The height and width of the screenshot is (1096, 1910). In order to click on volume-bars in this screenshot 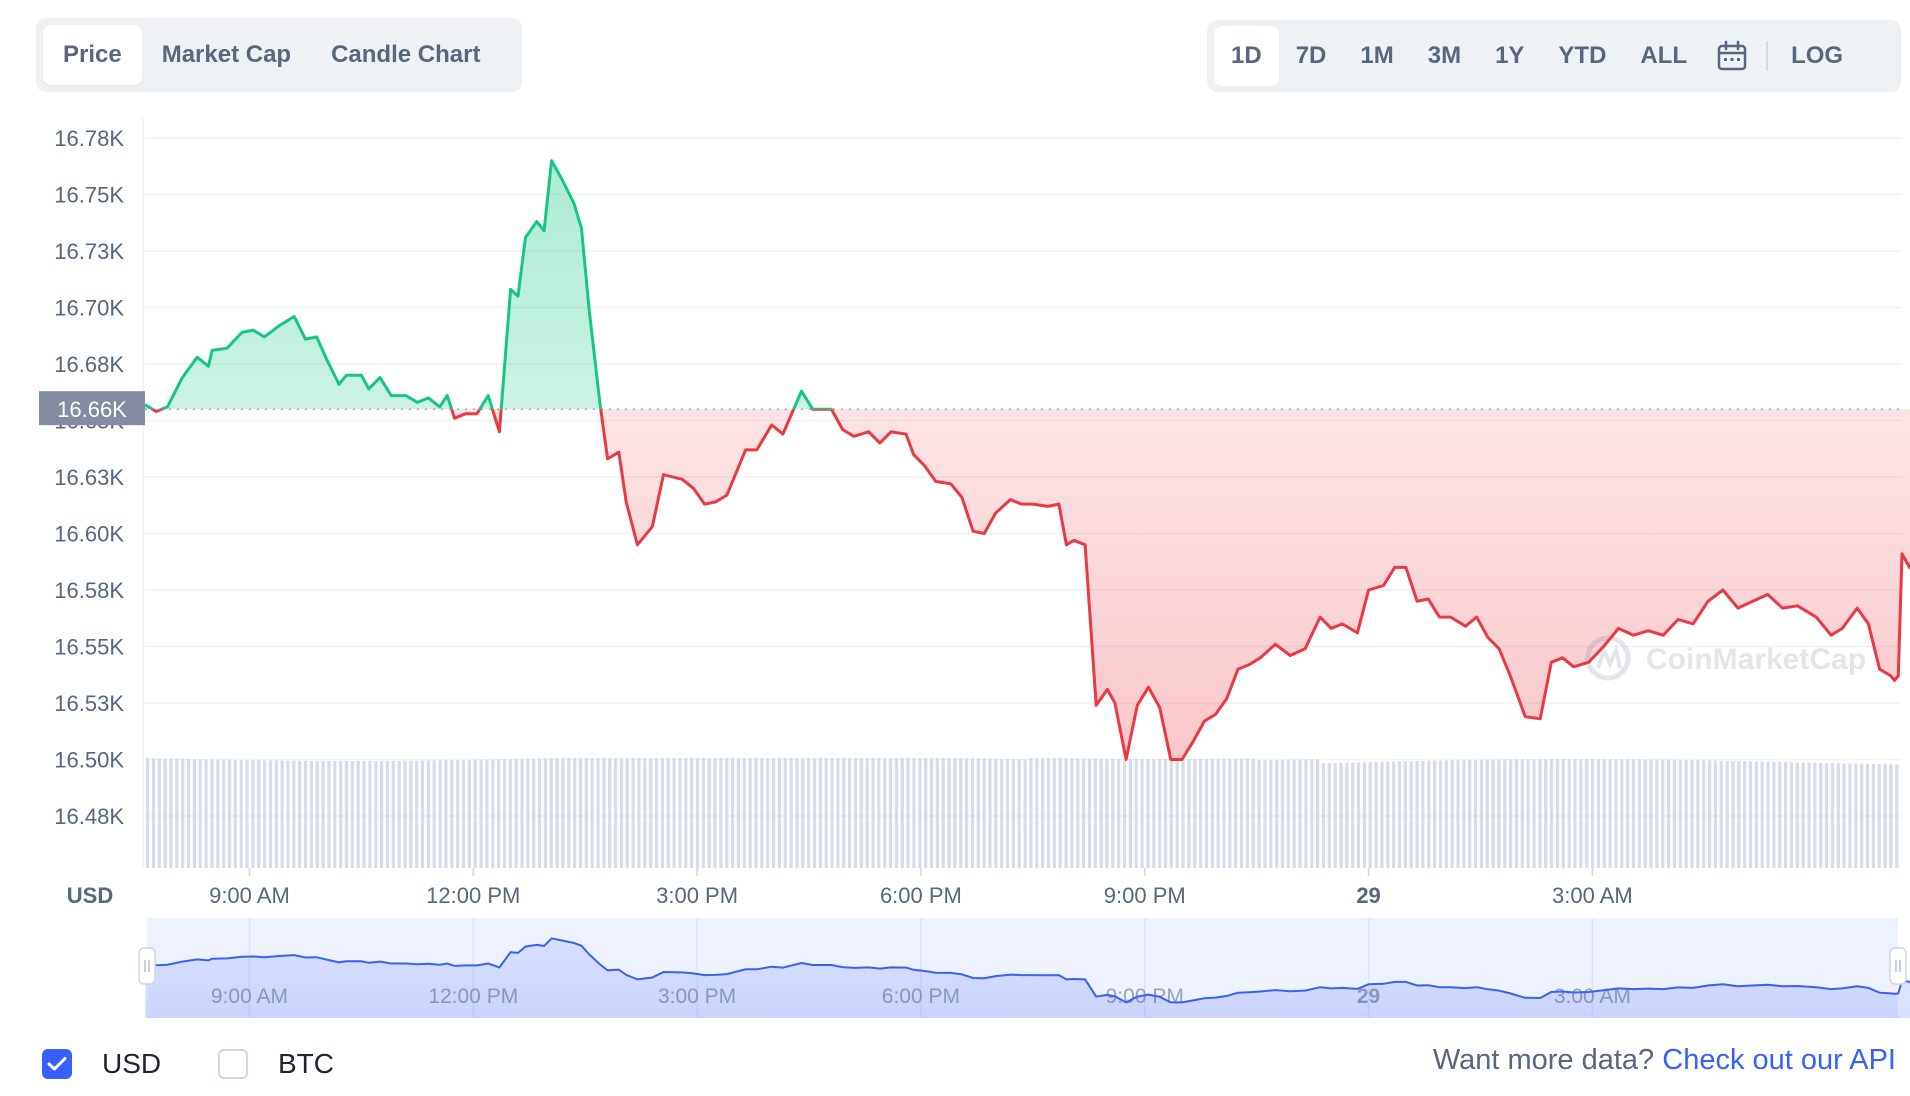, I will do `click(1022, 813)`.